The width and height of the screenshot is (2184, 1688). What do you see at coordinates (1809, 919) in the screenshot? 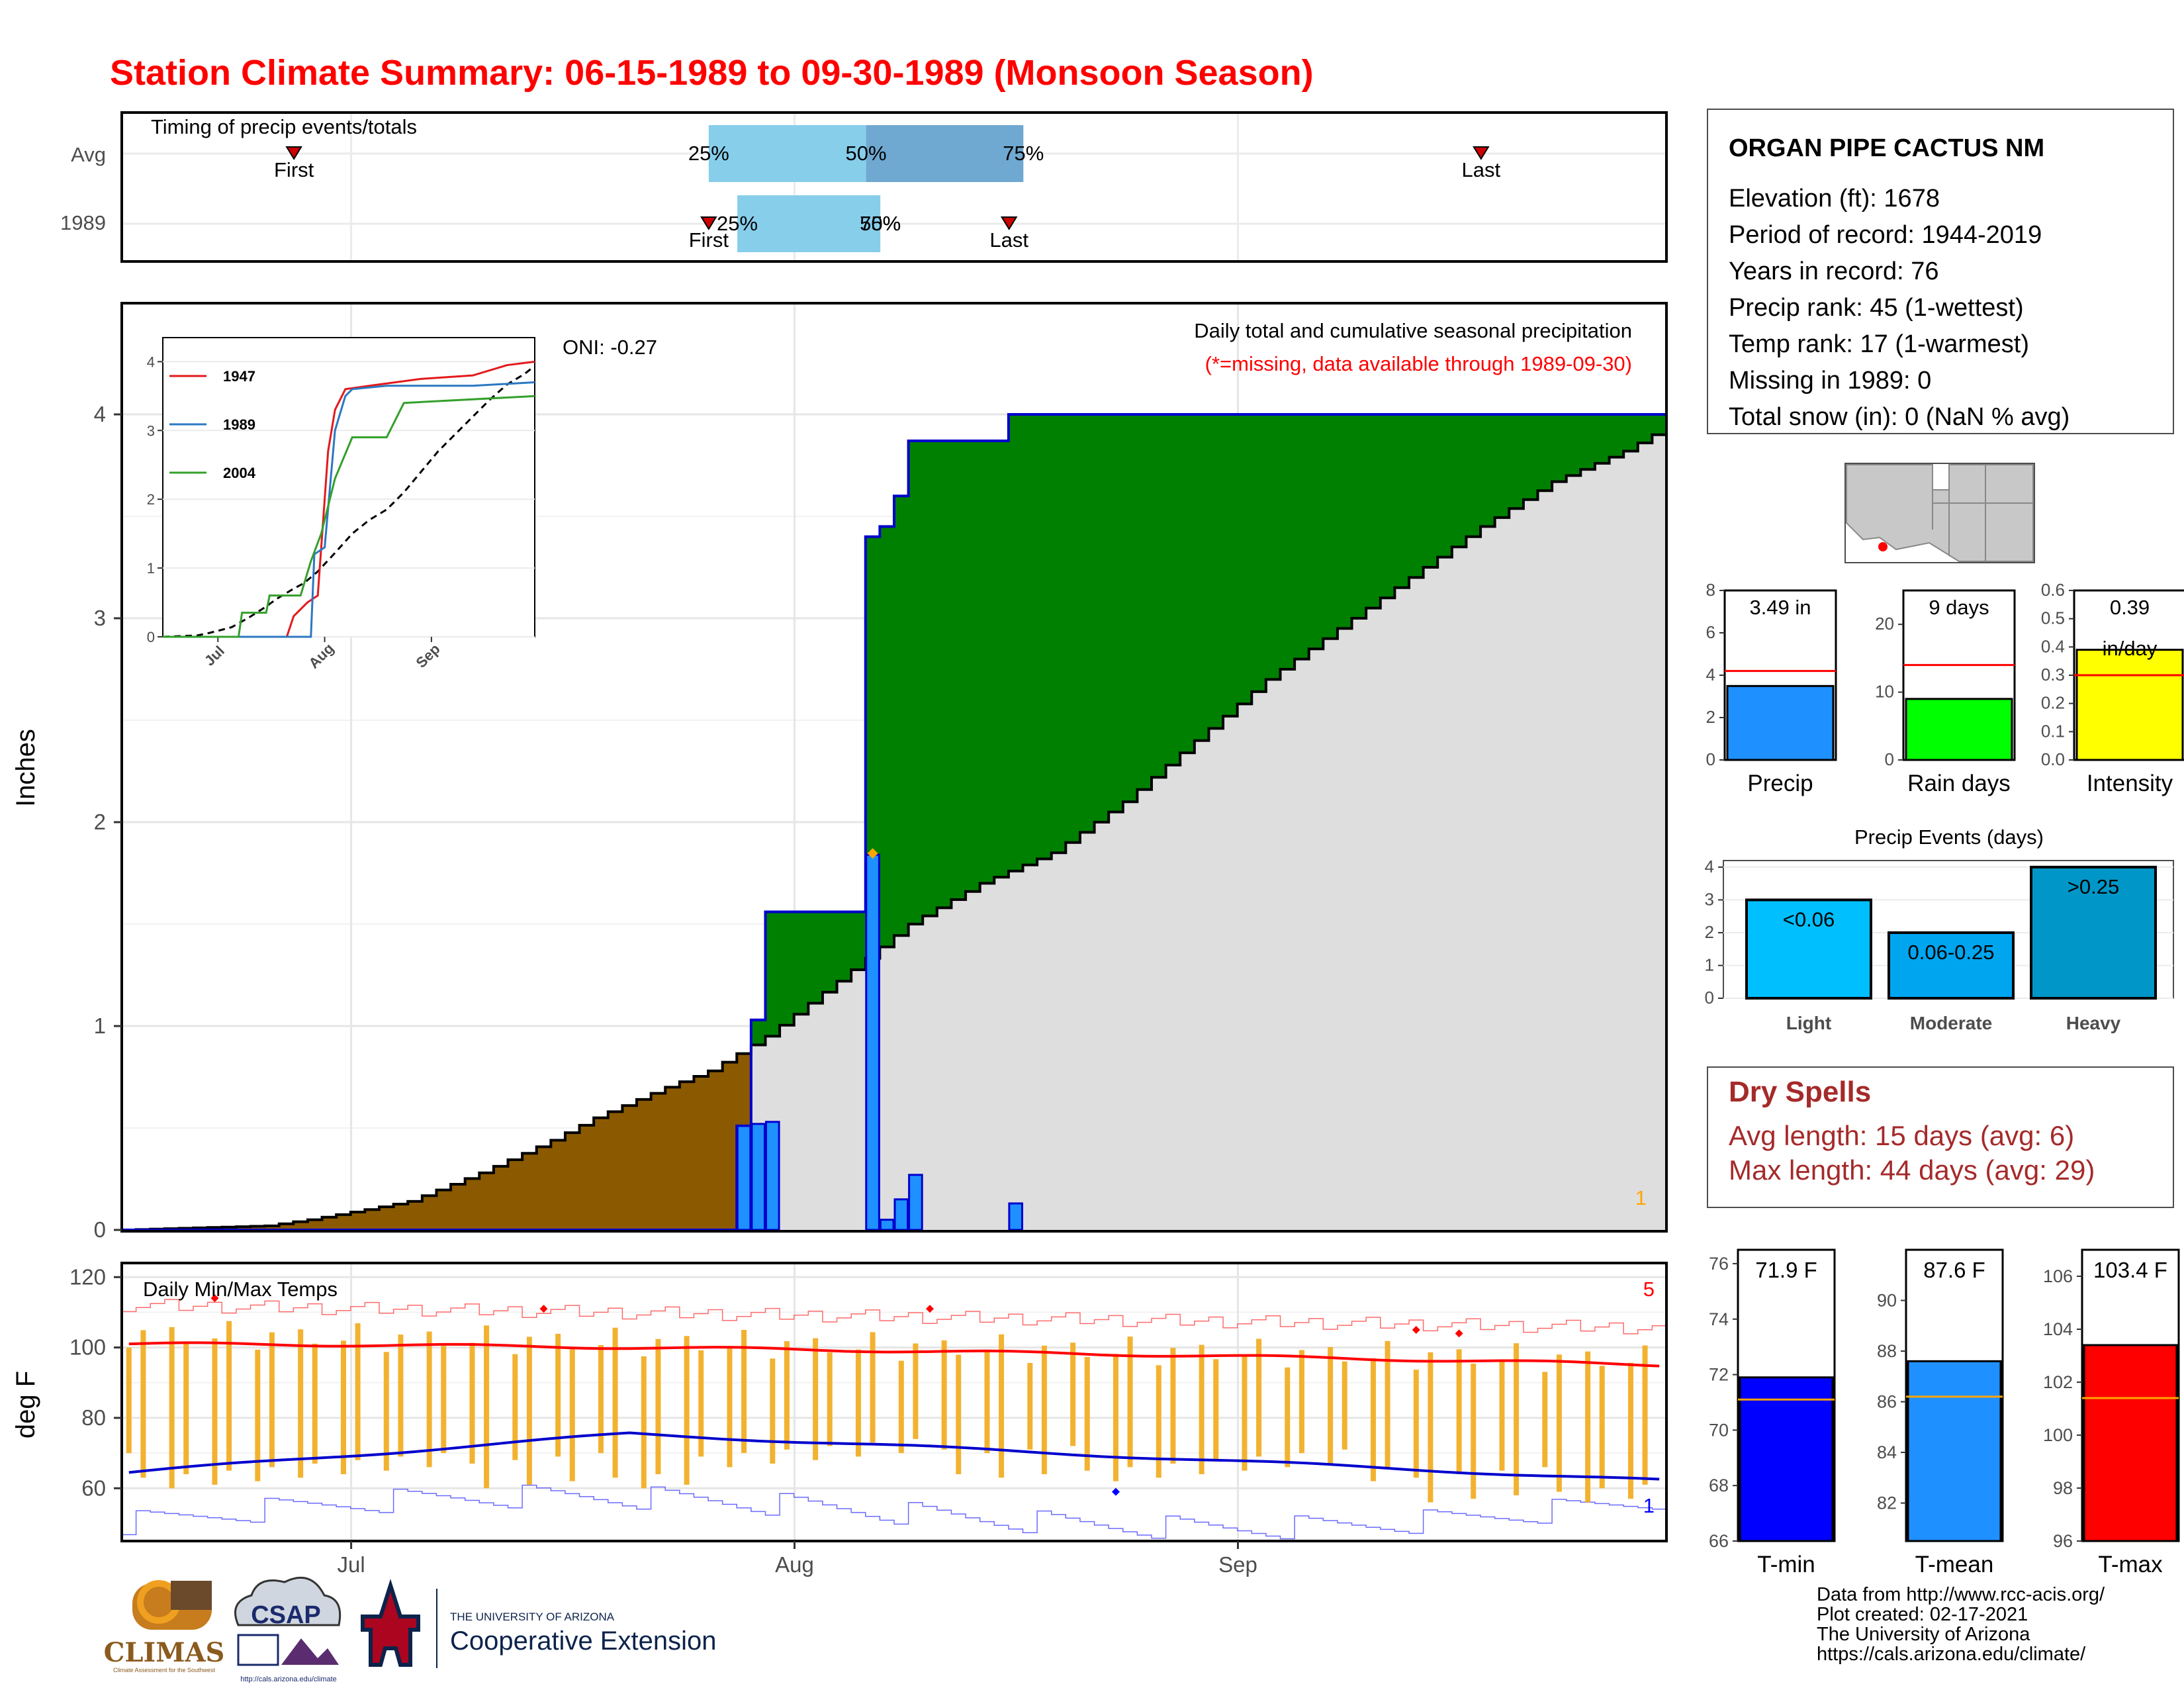
I see `events-bar-value: <0.06` at bounding box center [1809, 919].